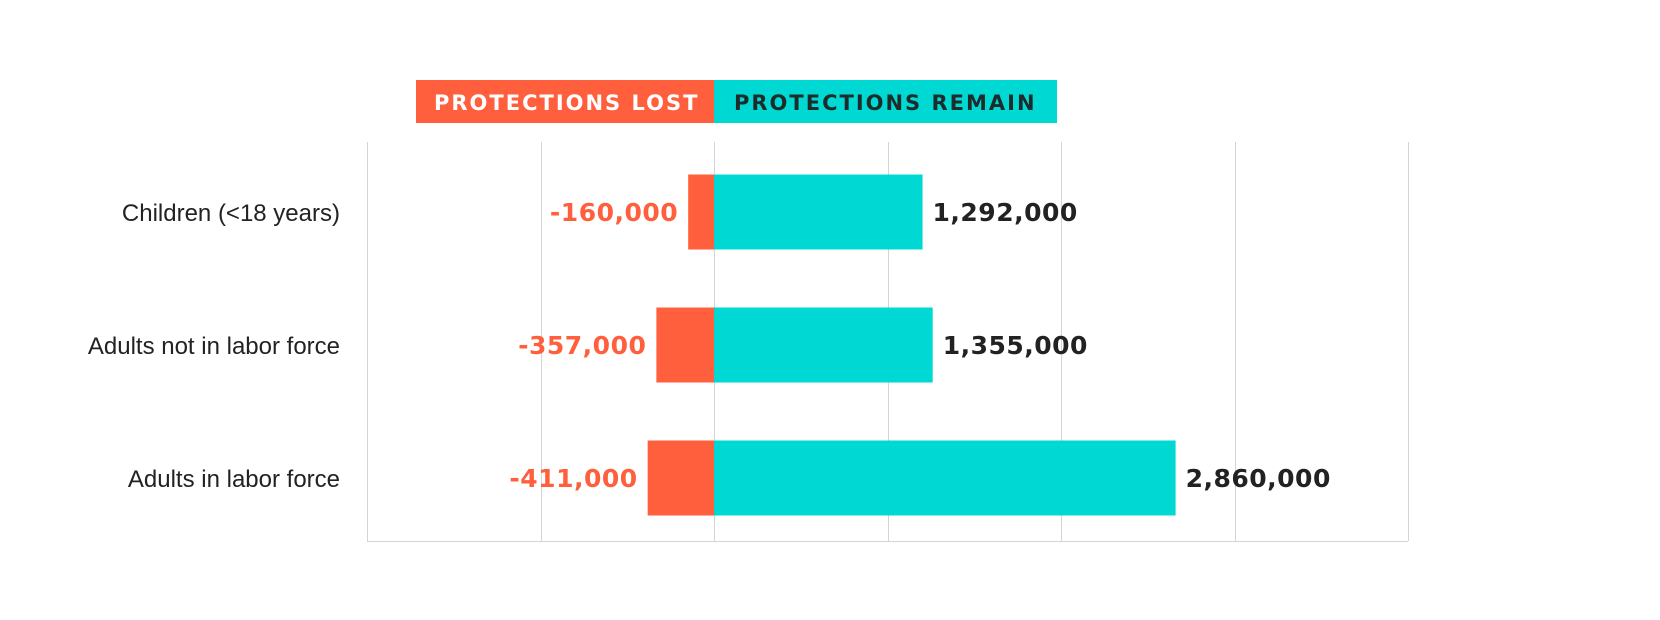 This screenshot has width=1660, height=620. Describe the element at coordinates (573, 478) in the screenshot. I see `value-label-lost-2: -411,000` at that location.